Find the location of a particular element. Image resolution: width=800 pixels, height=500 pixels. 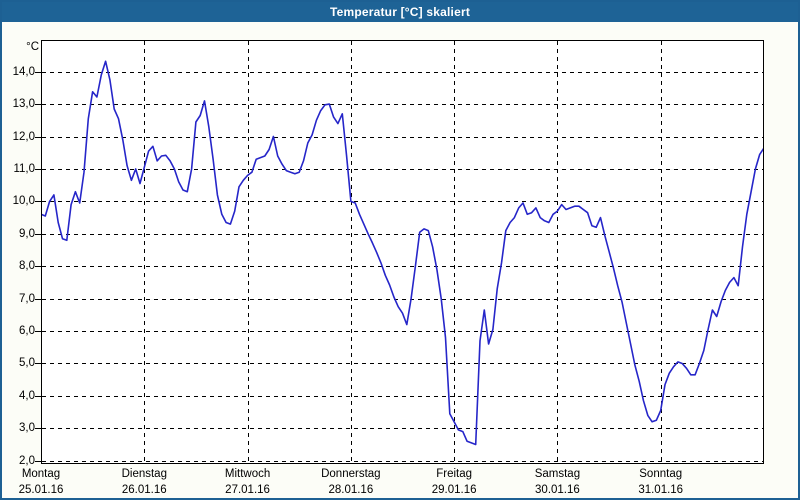

y-tick-label: 13,0 is located at coordinates (23, 104).